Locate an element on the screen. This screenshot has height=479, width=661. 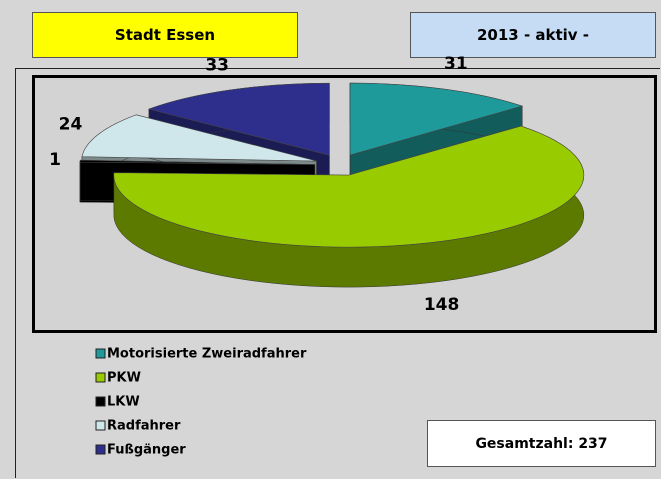
year-label: 2013 - aktiv - is located at coordinates (533, 35).